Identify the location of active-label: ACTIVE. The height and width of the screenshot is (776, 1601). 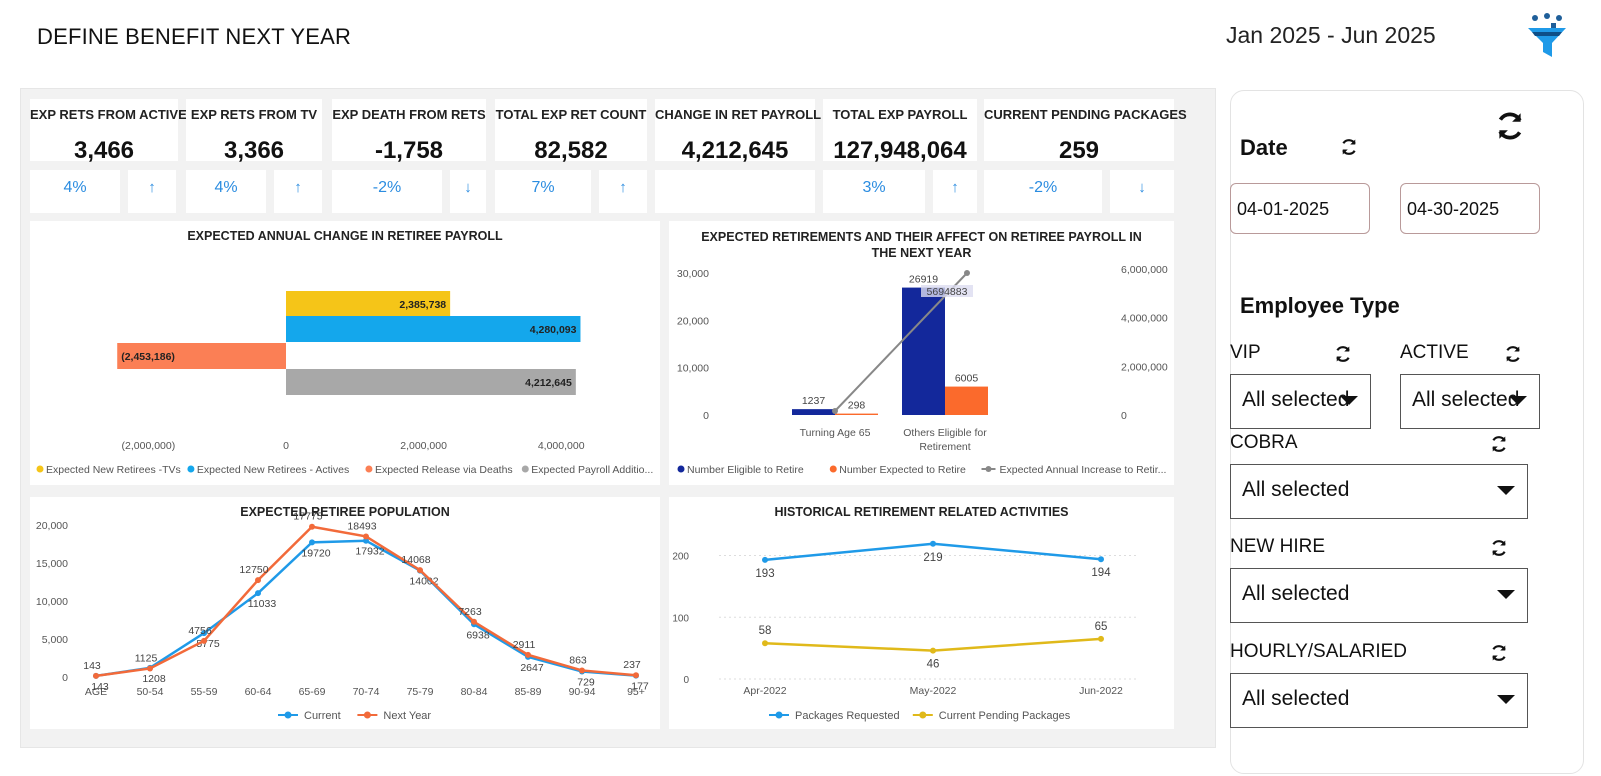
(1434, 352).